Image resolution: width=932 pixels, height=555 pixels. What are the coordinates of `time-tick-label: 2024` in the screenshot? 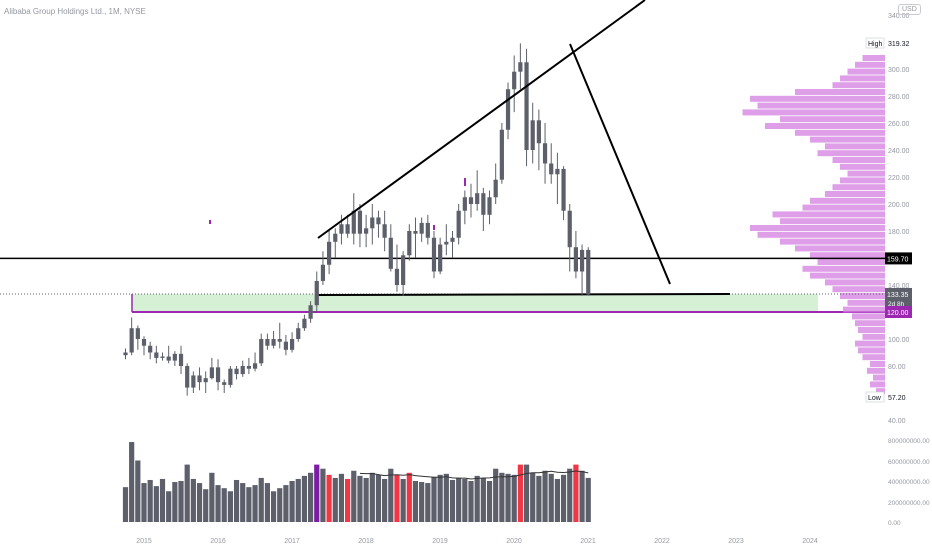 It's located at (810, 541).